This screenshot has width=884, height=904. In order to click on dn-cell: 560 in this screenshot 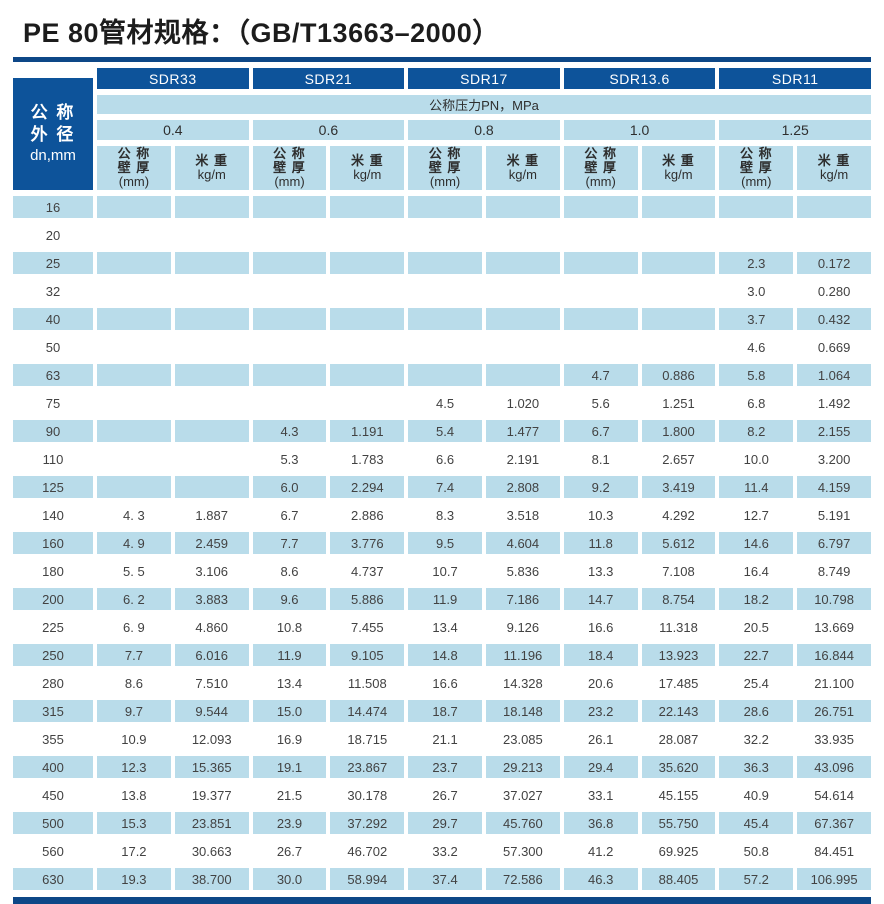, I will do `click(53, 851)`.